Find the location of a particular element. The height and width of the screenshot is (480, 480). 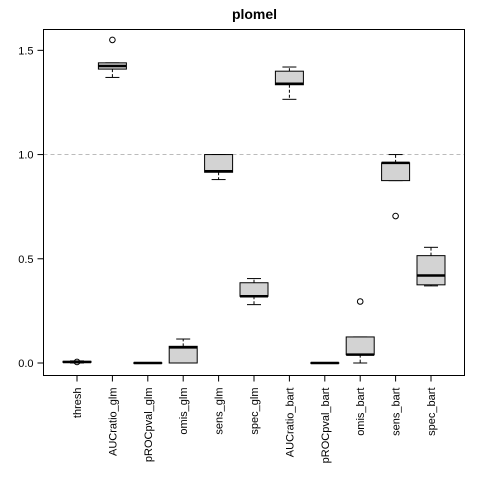

y-axis: 0.0 0.5 1.0 1.5 is located at coordinates (31, 207).